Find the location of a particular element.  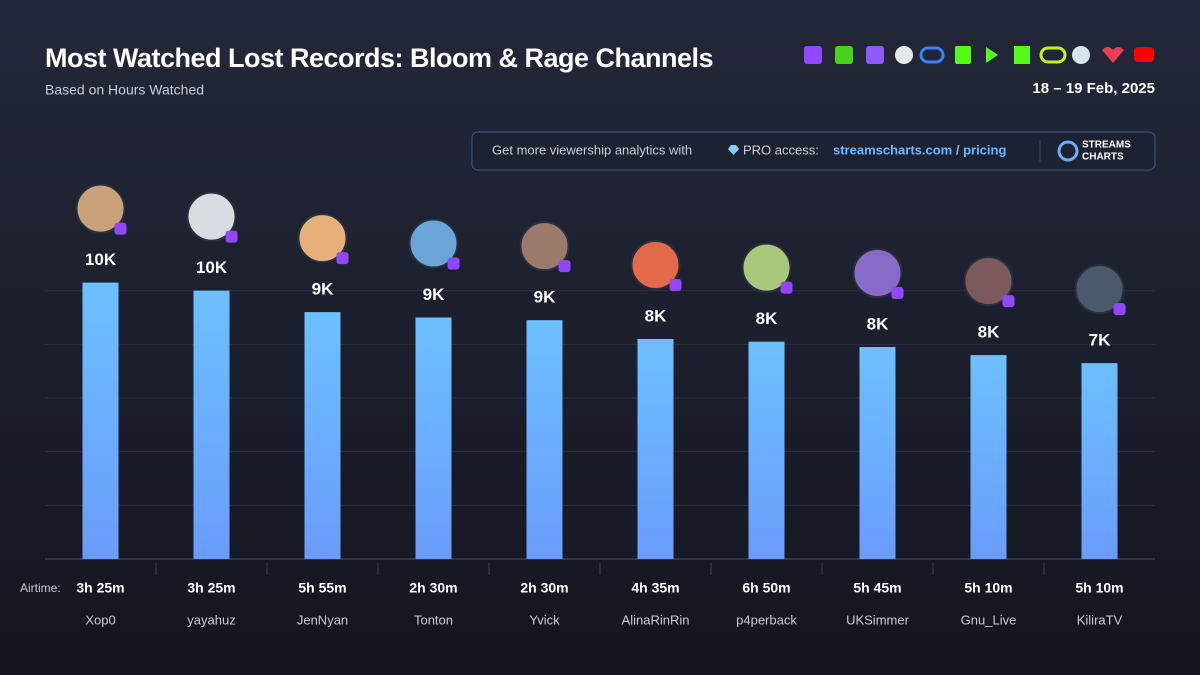

promo-box is located at coordinates (813, 151).